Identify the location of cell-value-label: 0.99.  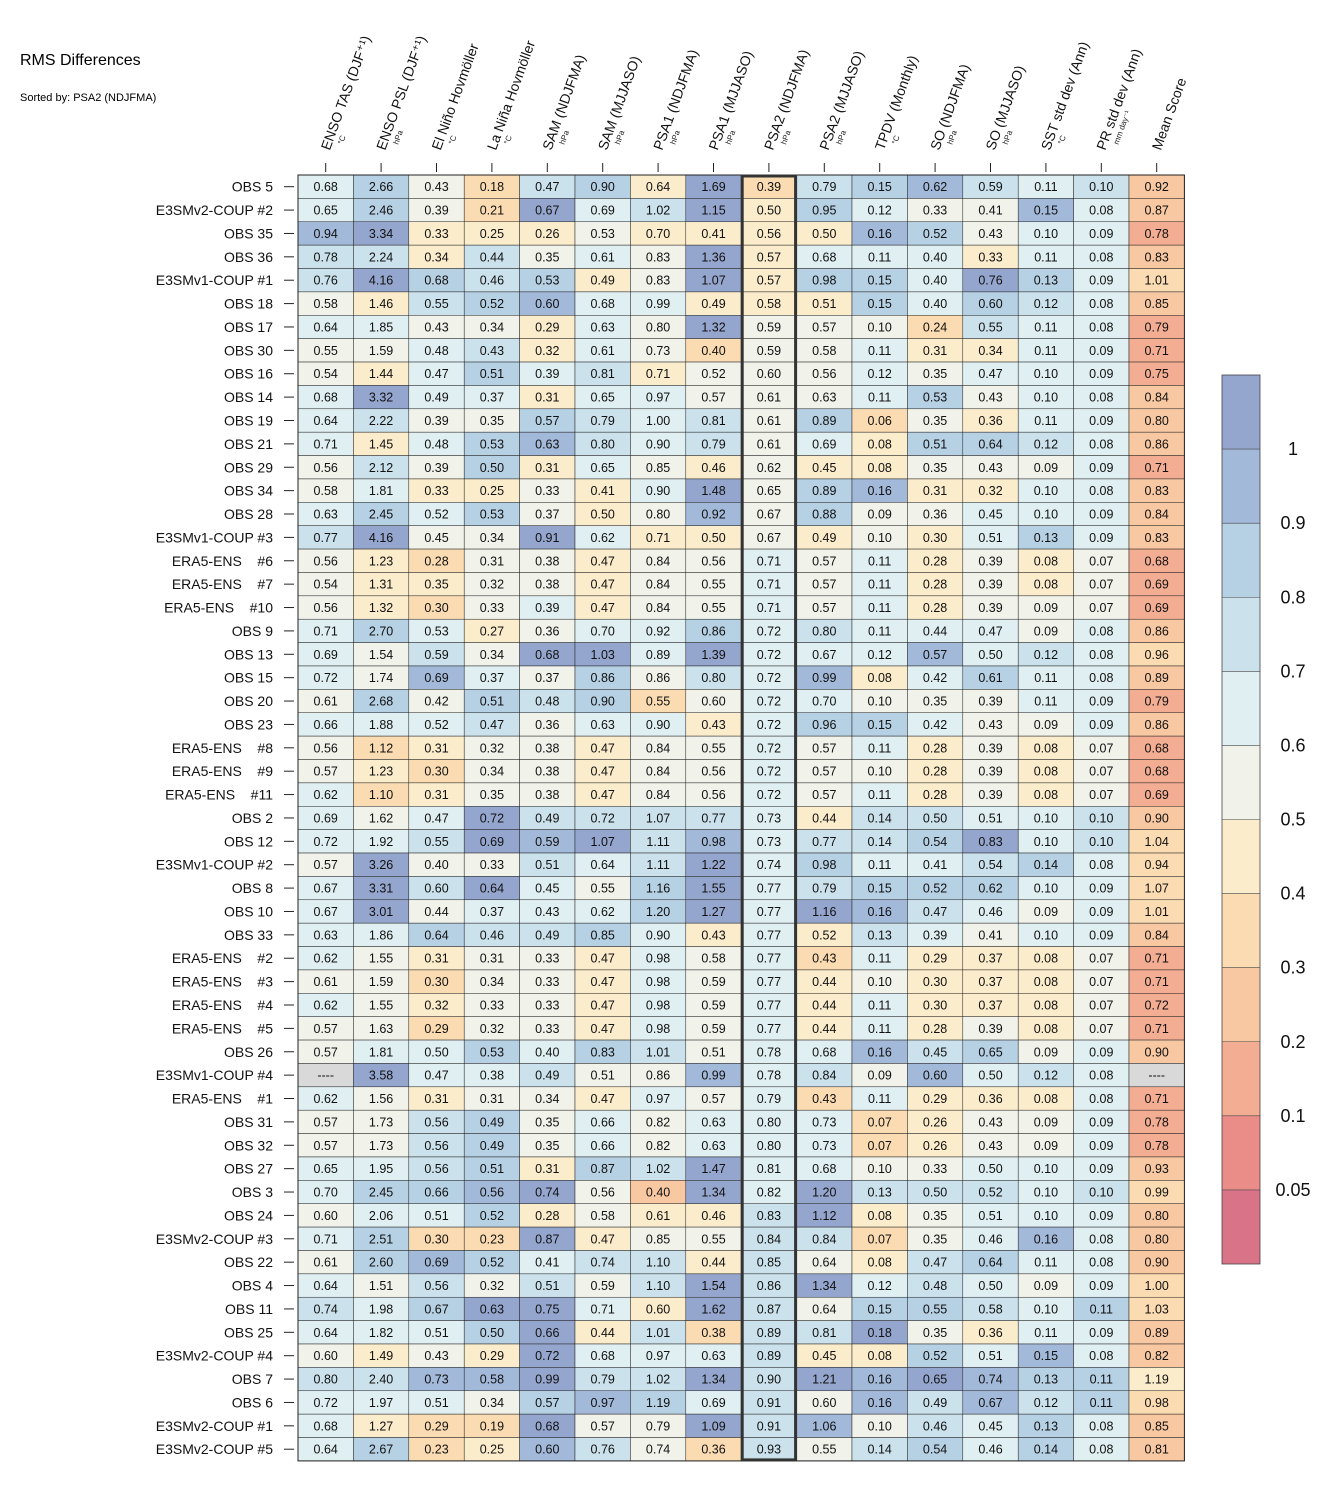
(824, 678).